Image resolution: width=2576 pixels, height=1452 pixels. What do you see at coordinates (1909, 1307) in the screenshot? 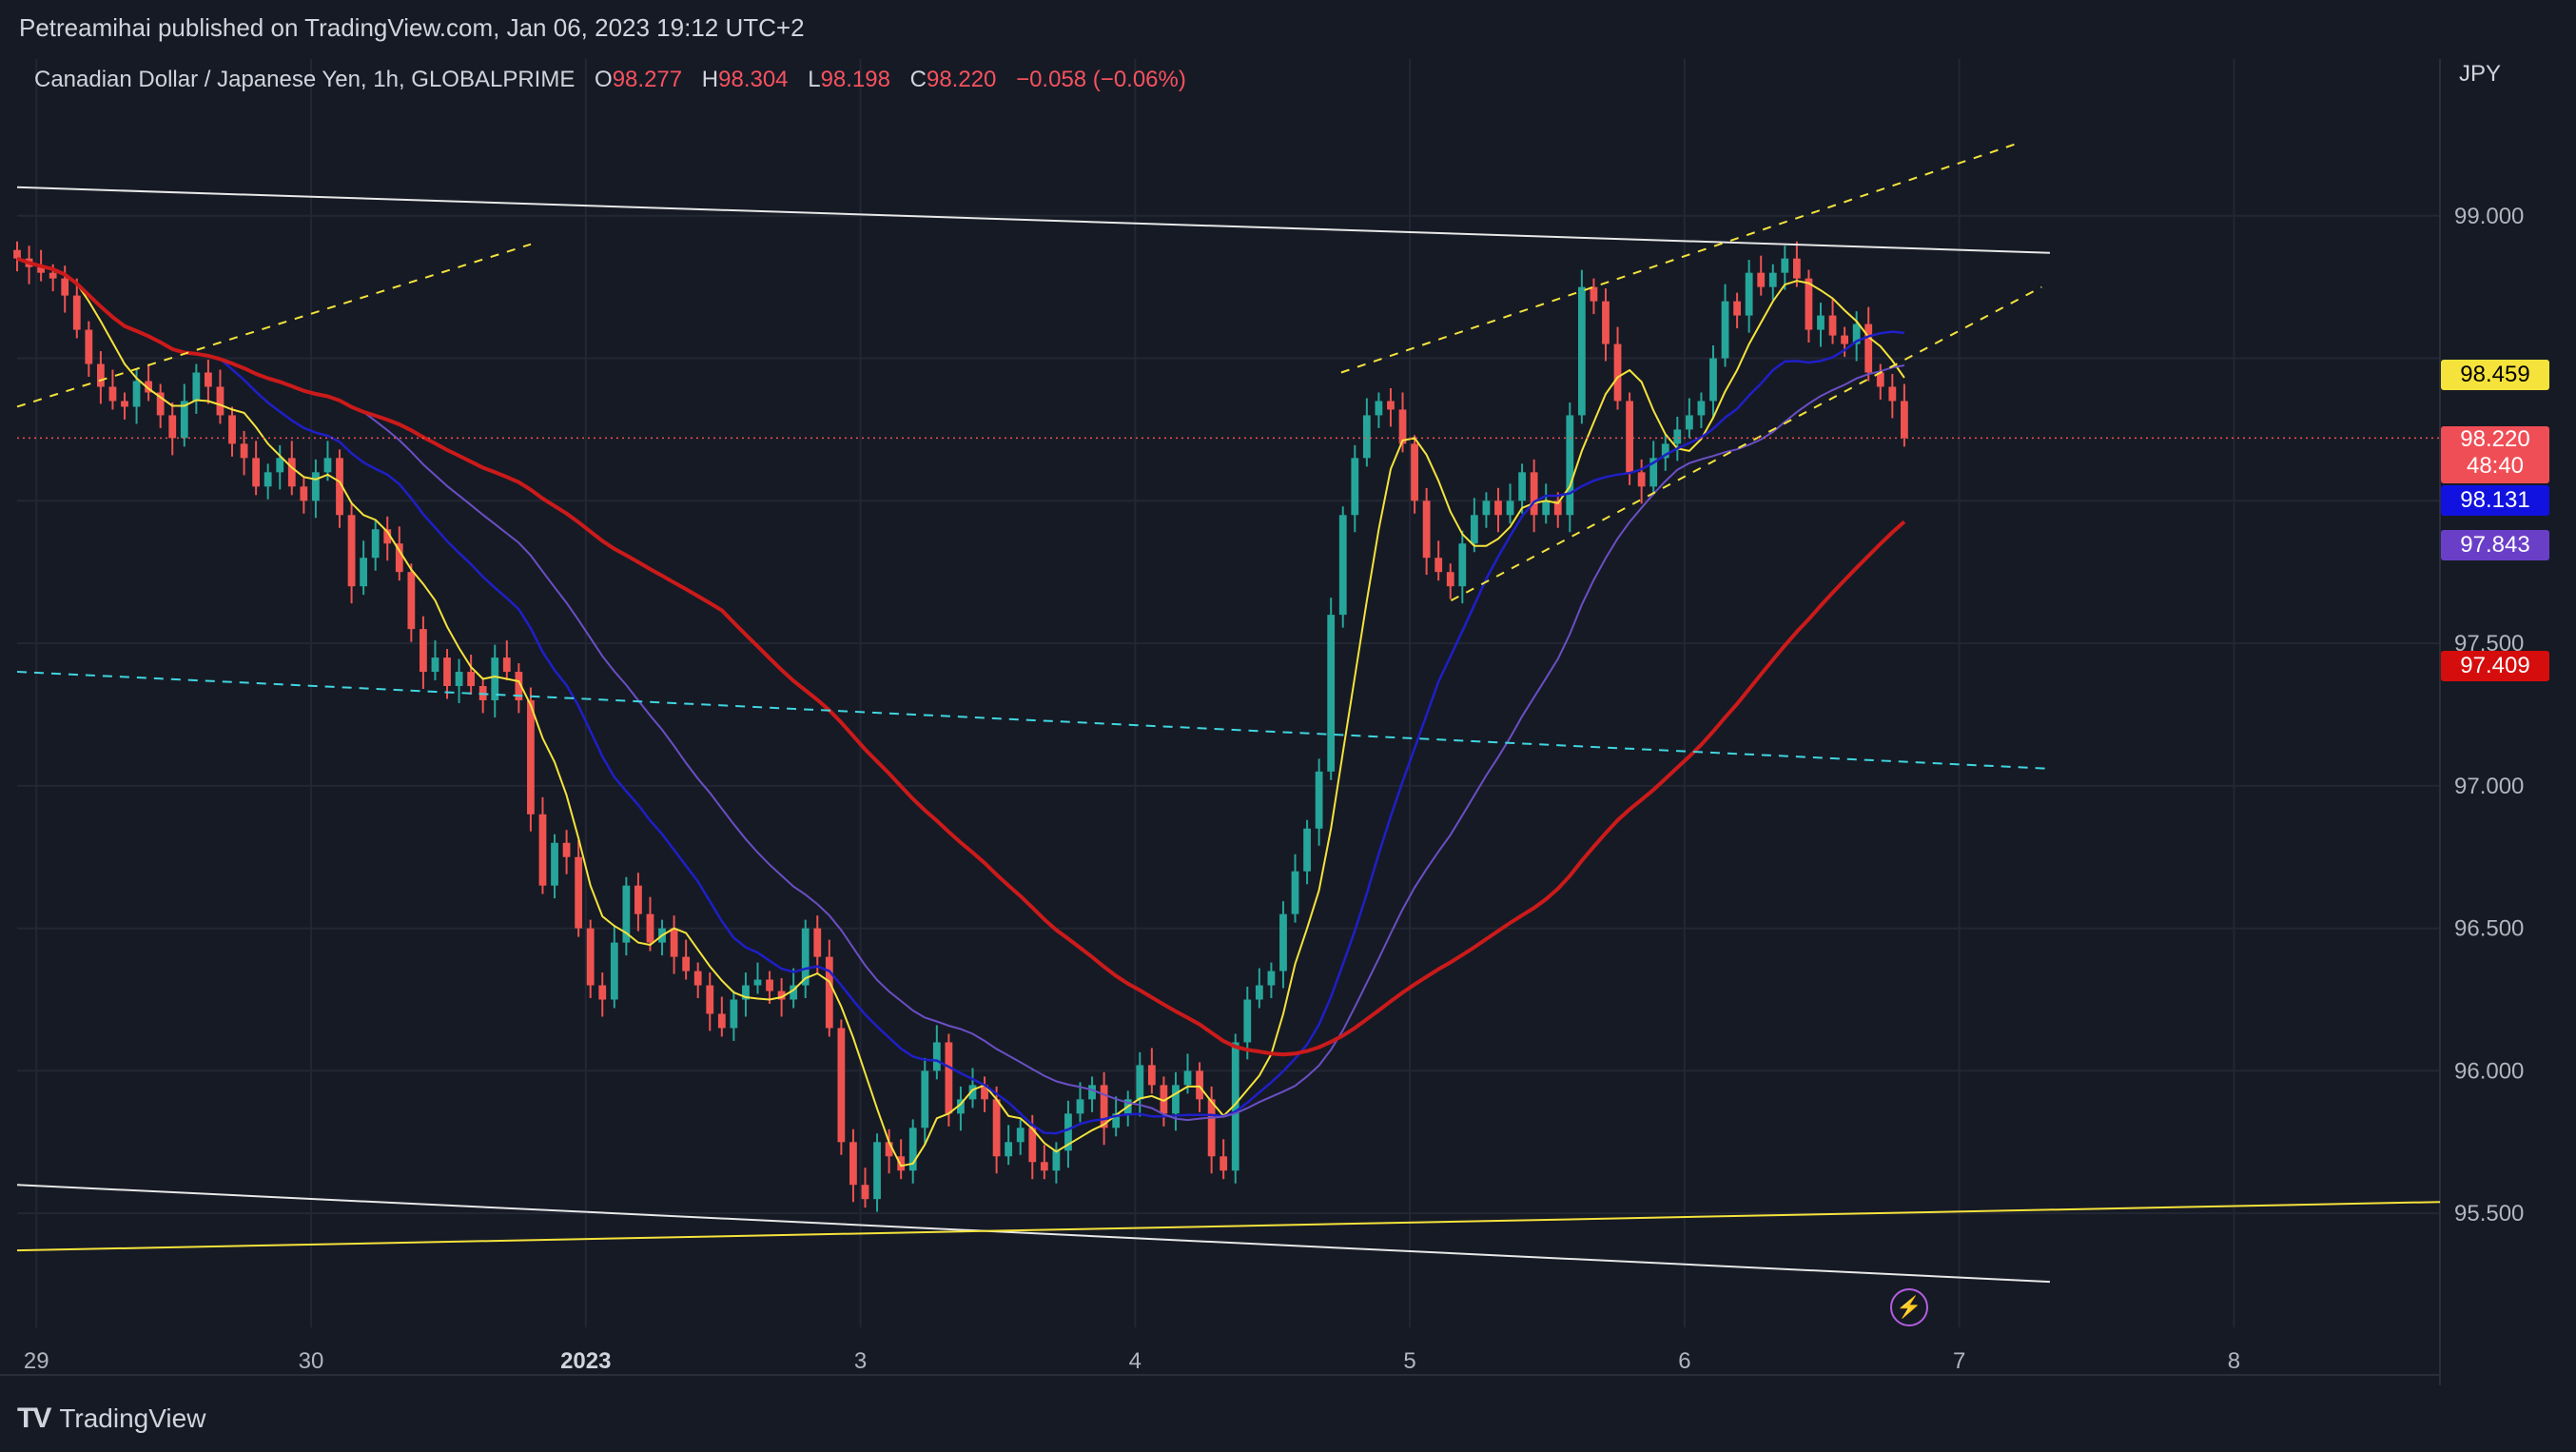
I see `lightning-icon: ⚡` at bounding box center [1909, 1307].